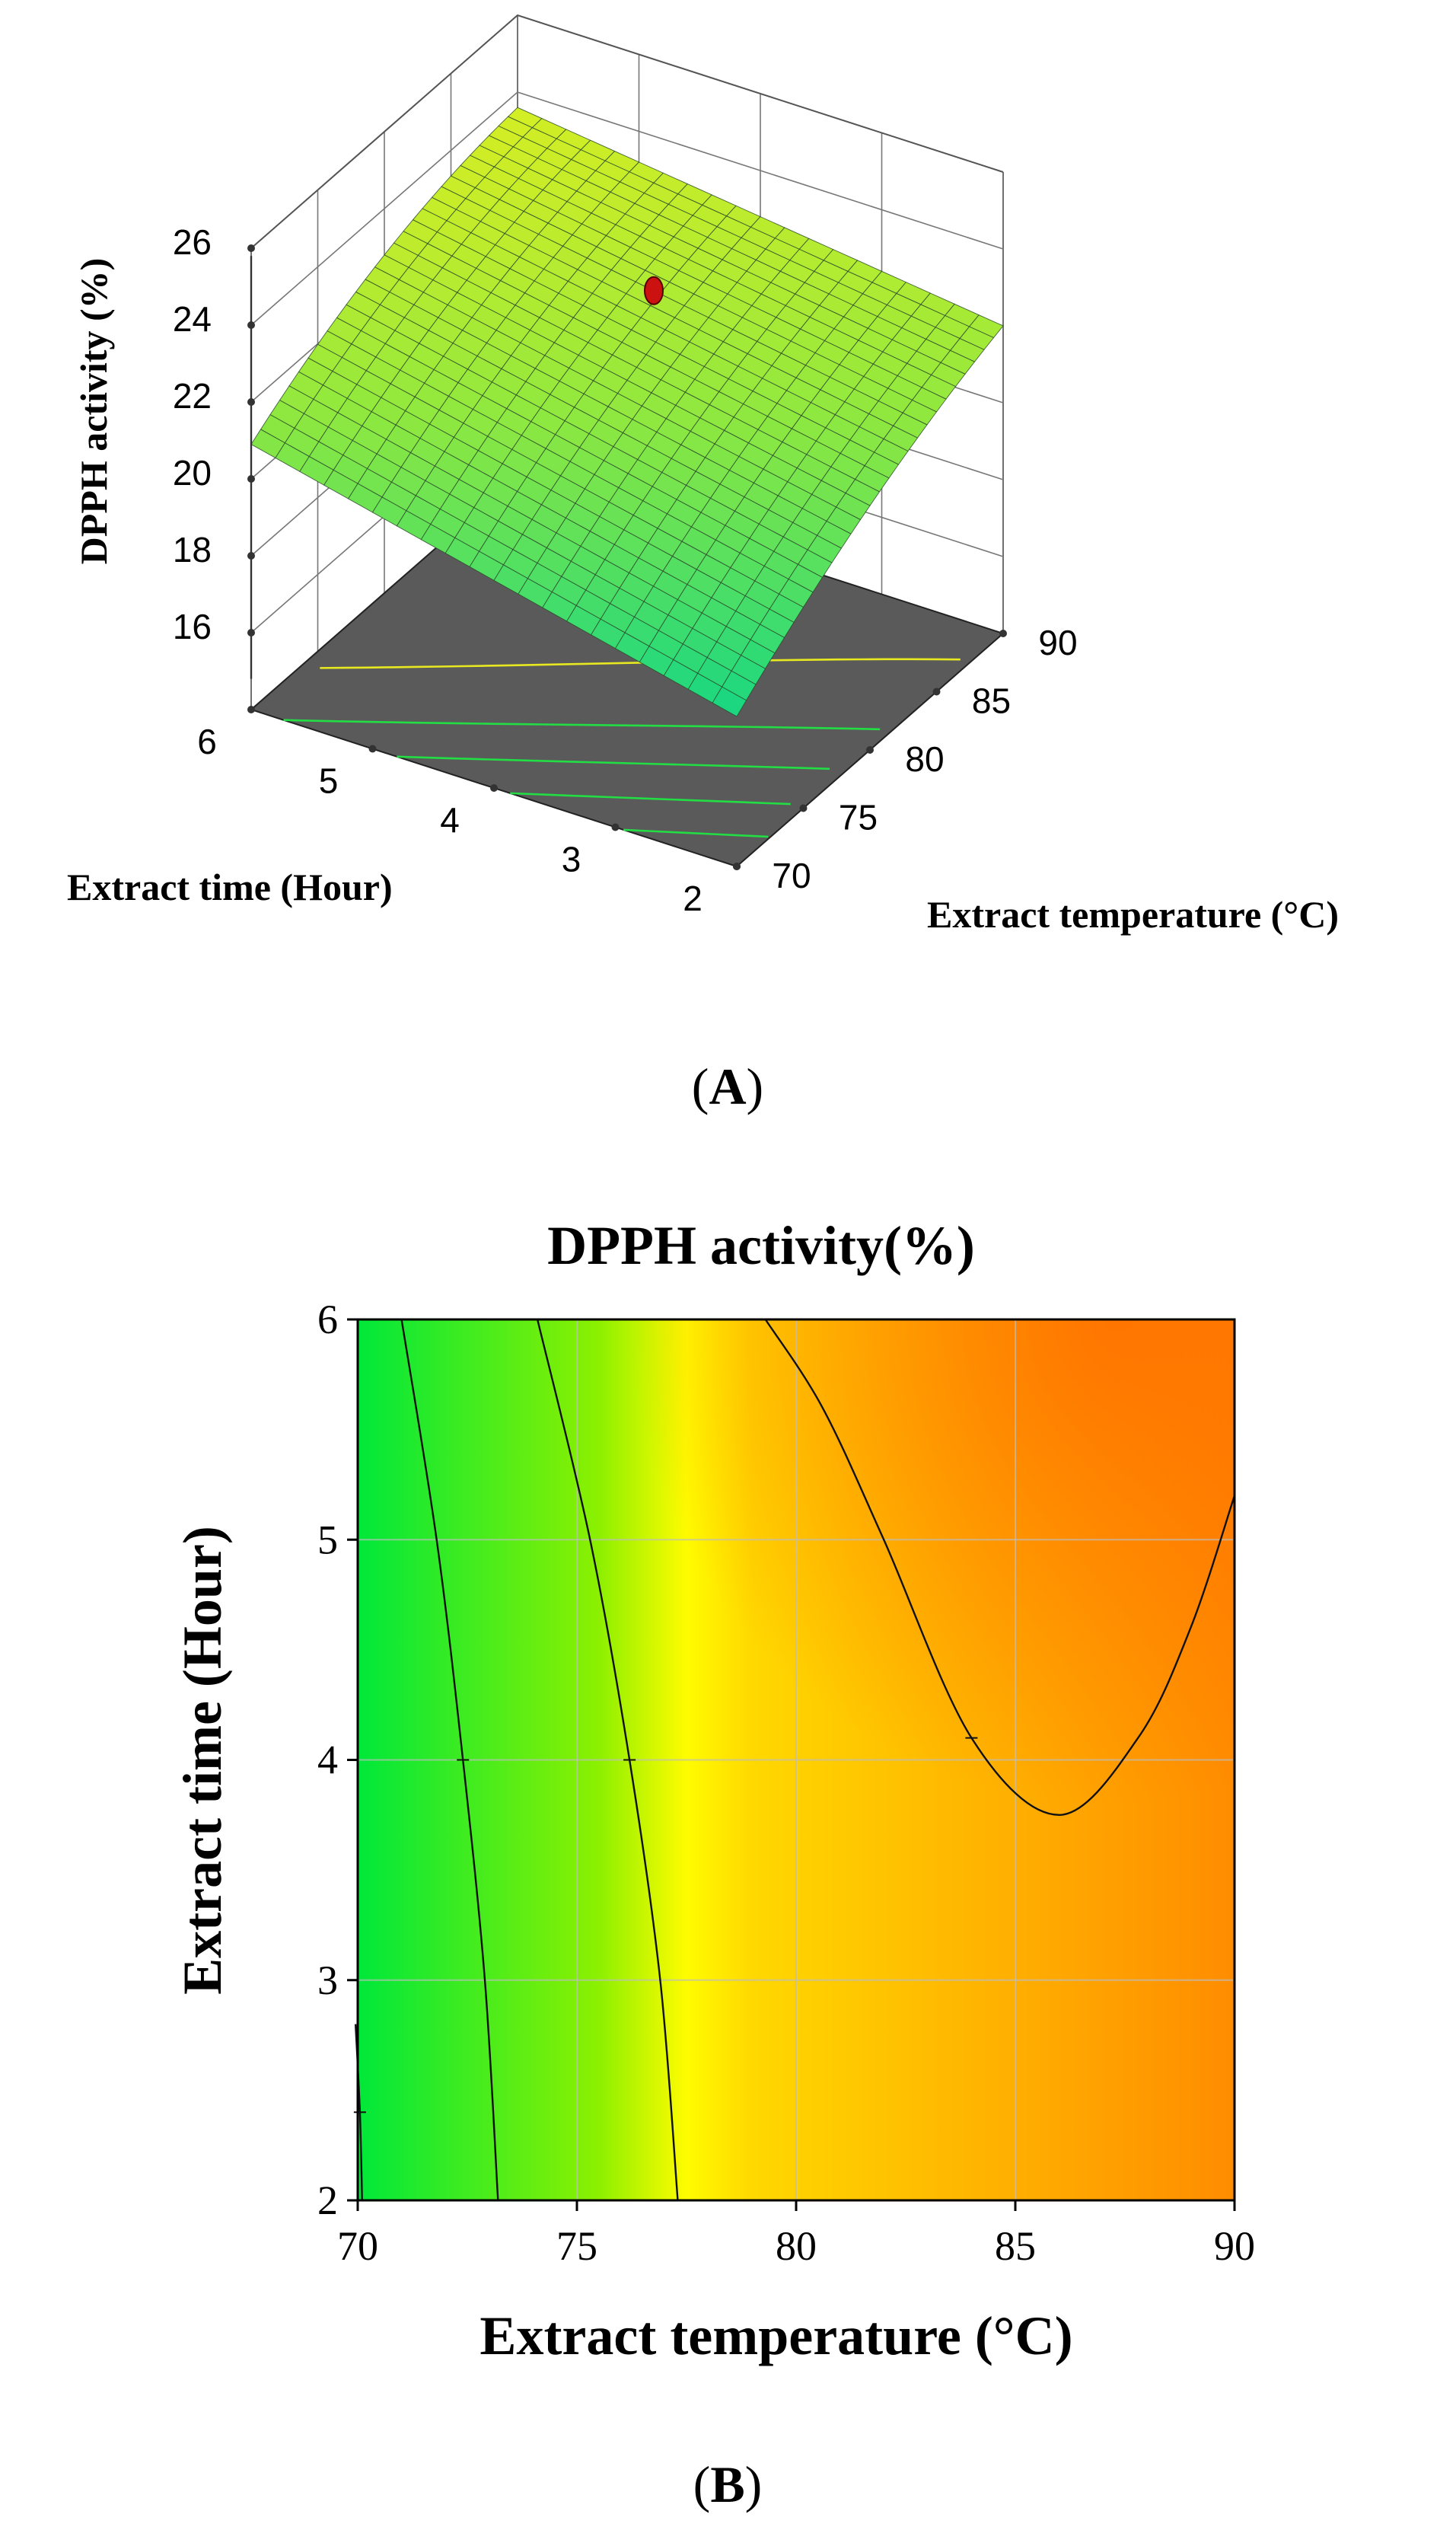 The image size is (1456, 2546). I want to click on z-tick-label: 22, so click(192, 396).